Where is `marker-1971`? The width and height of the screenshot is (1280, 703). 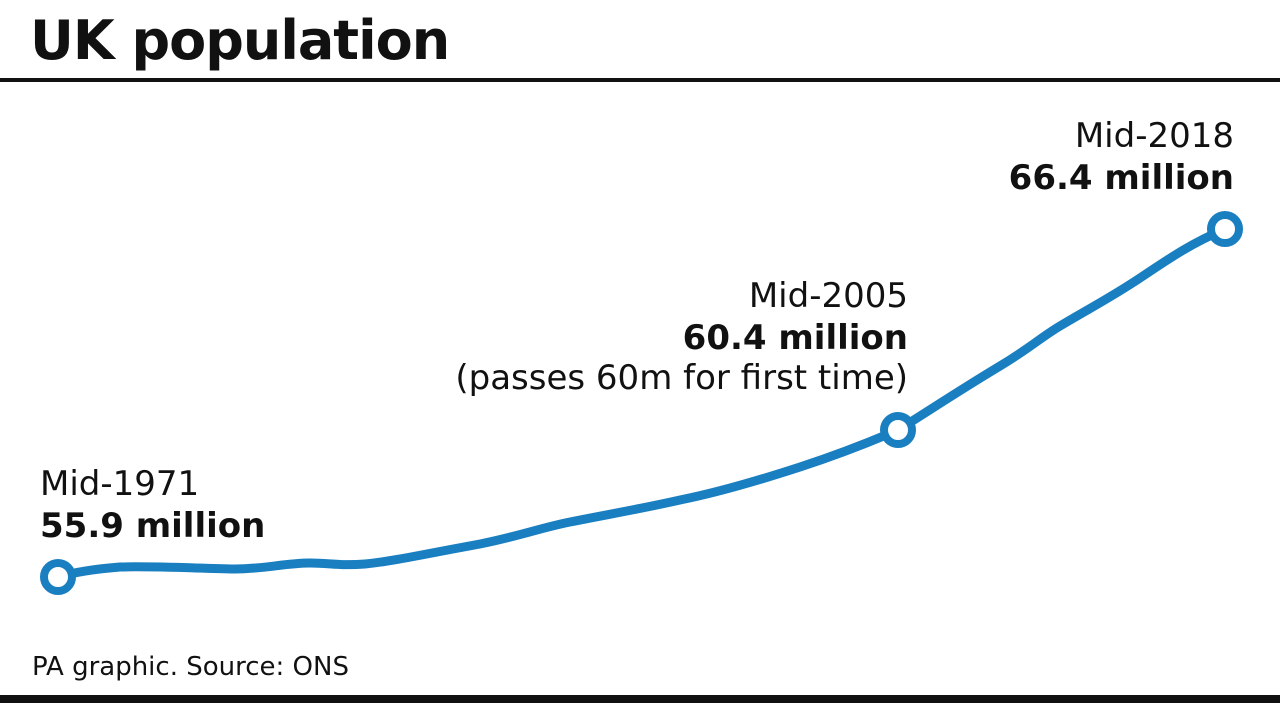
marker-1971 is located at coordinates (58, 577).